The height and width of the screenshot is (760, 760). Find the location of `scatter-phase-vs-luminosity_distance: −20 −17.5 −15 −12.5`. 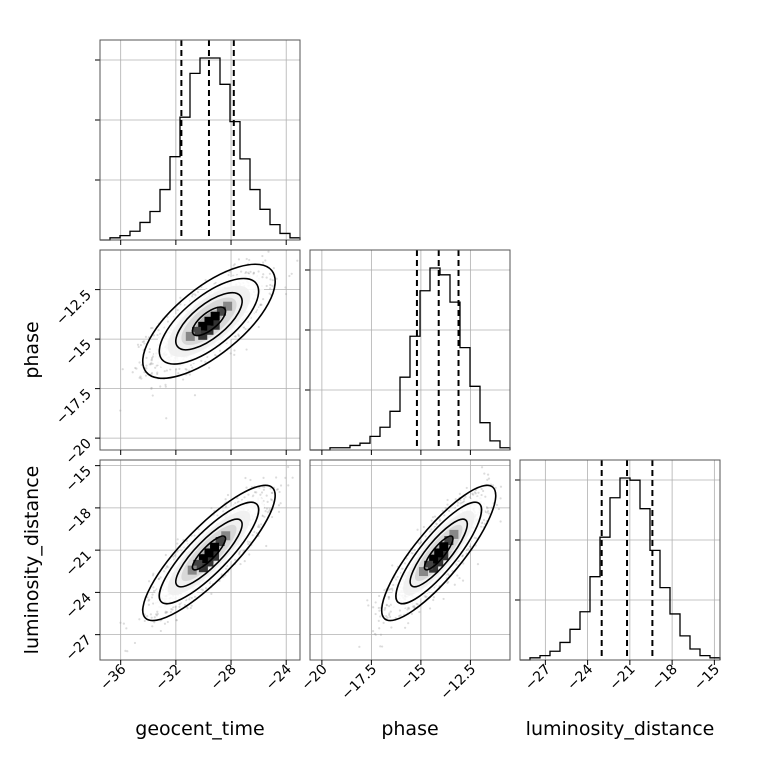

scatter-phase-vs-luminosity_distance: −20 −17.5 −15 −12.5 is located at coordinates (405, 581).